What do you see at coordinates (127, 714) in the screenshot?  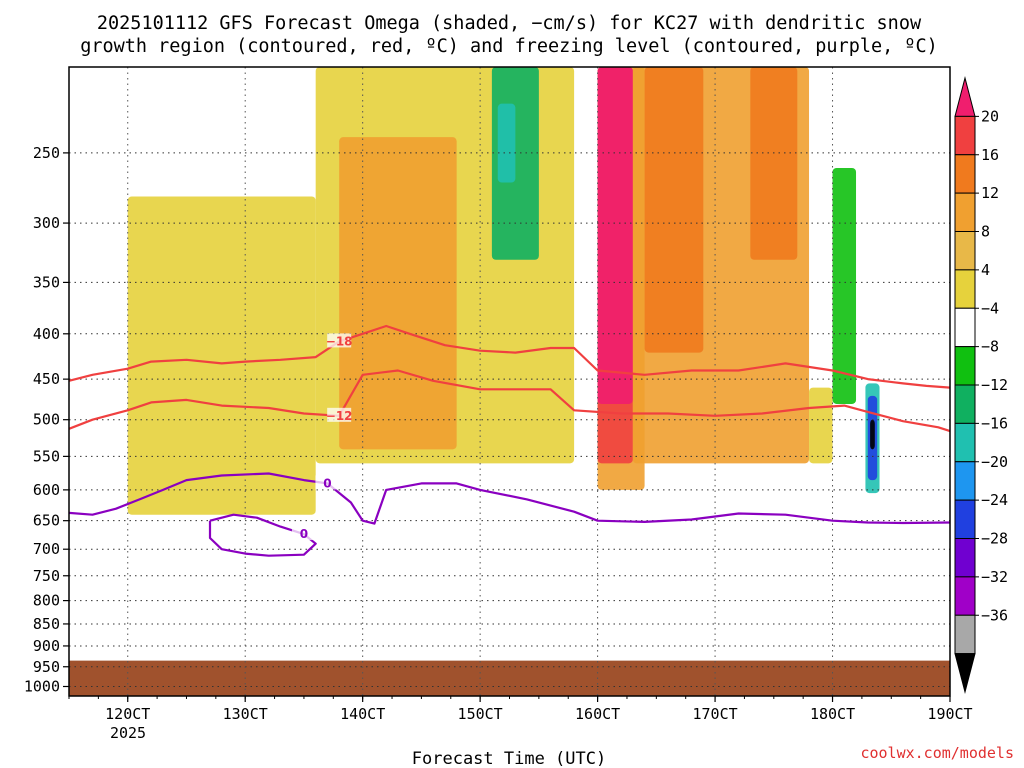 I see `x-tick-label-12: 120CT` at bounding box center [127, 714].